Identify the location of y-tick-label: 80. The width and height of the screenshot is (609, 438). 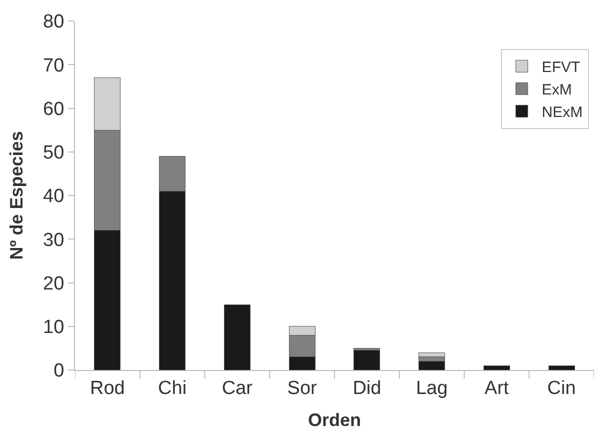
(53, 22).